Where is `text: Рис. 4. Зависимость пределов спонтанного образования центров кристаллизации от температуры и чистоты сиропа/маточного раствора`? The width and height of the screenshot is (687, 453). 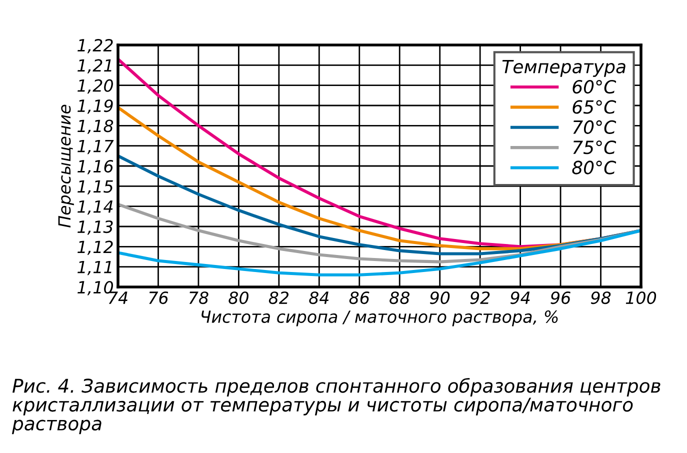 text: Рис. 4. Зависимость пределов спонтанного образования центров кристаллизации от температуры и чистоты сиропа/маточного раствора is located at coordinates (336, 406).